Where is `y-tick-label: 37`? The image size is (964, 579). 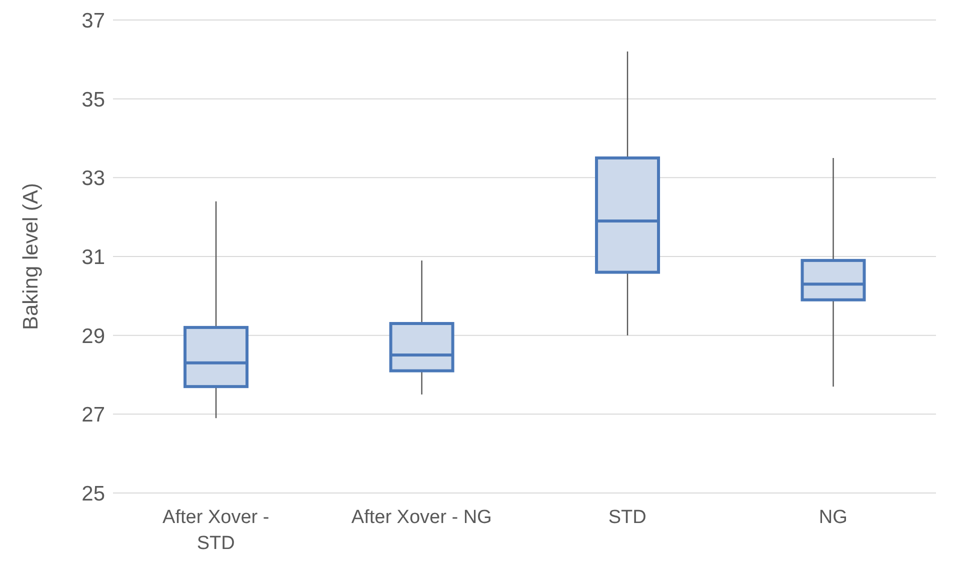
y-tick-label: 37 is located at coordinates (93, 20).